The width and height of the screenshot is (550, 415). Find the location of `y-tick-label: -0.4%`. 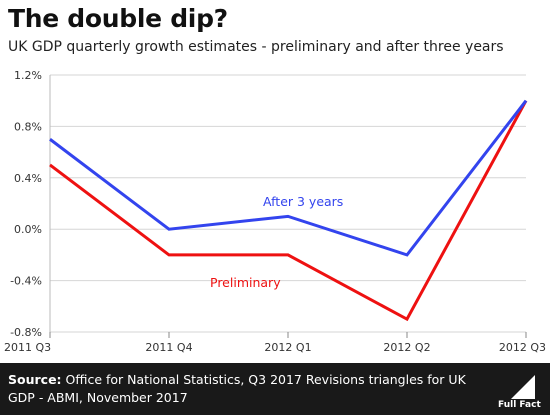

y-tick-label: -0.4% is located at coordinates (26, 281).